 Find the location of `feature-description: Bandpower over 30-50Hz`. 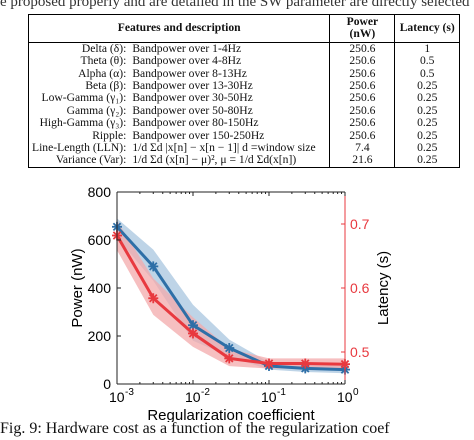

feature-description: Bandpower over 30-50Hz is located at coordinates (230, 98).